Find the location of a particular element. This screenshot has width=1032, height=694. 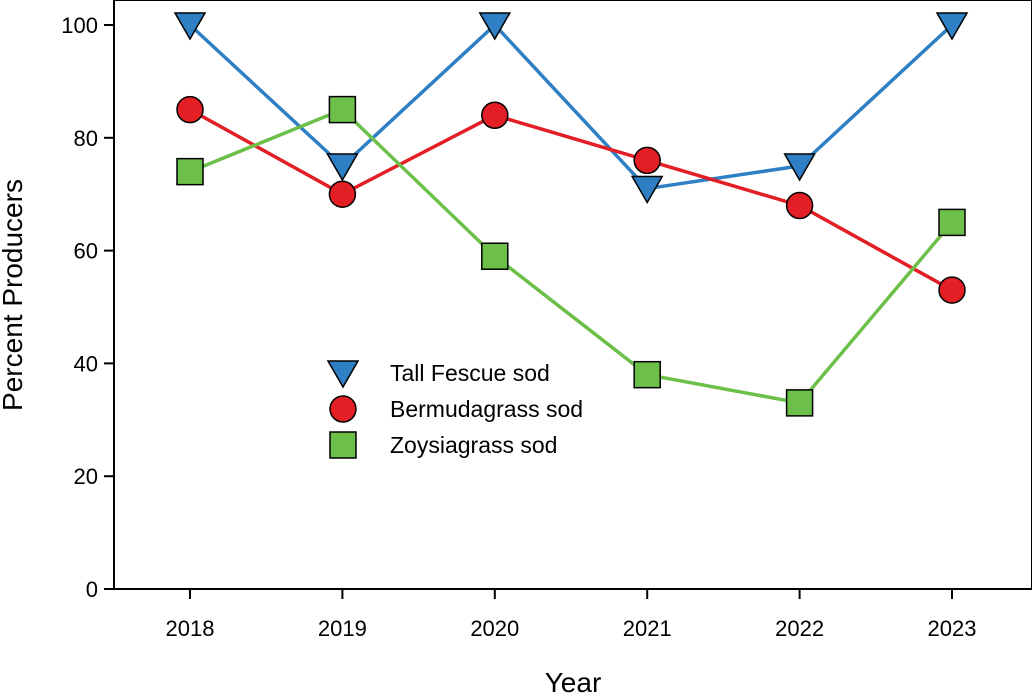

legend-label: Tall Fescue sod is located at coordinates (470, 373).